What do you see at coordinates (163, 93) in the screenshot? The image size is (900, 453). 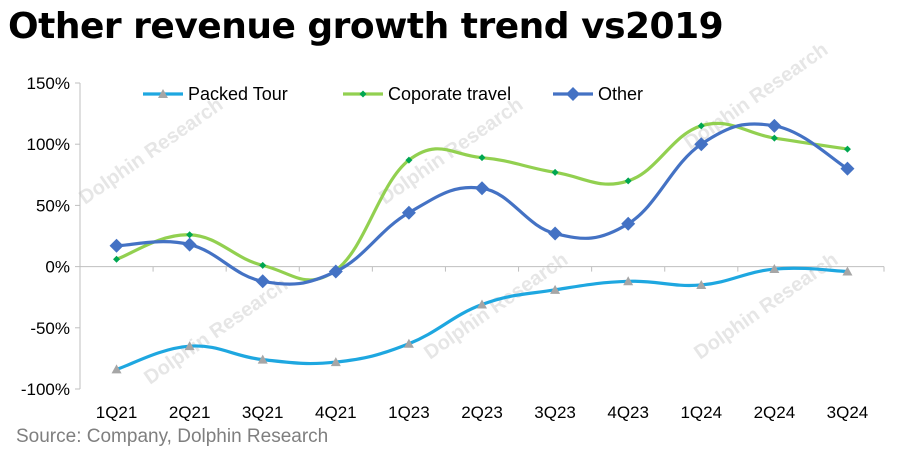 I see `legend-marker-packed-tour` at bounding box center [163, 93].